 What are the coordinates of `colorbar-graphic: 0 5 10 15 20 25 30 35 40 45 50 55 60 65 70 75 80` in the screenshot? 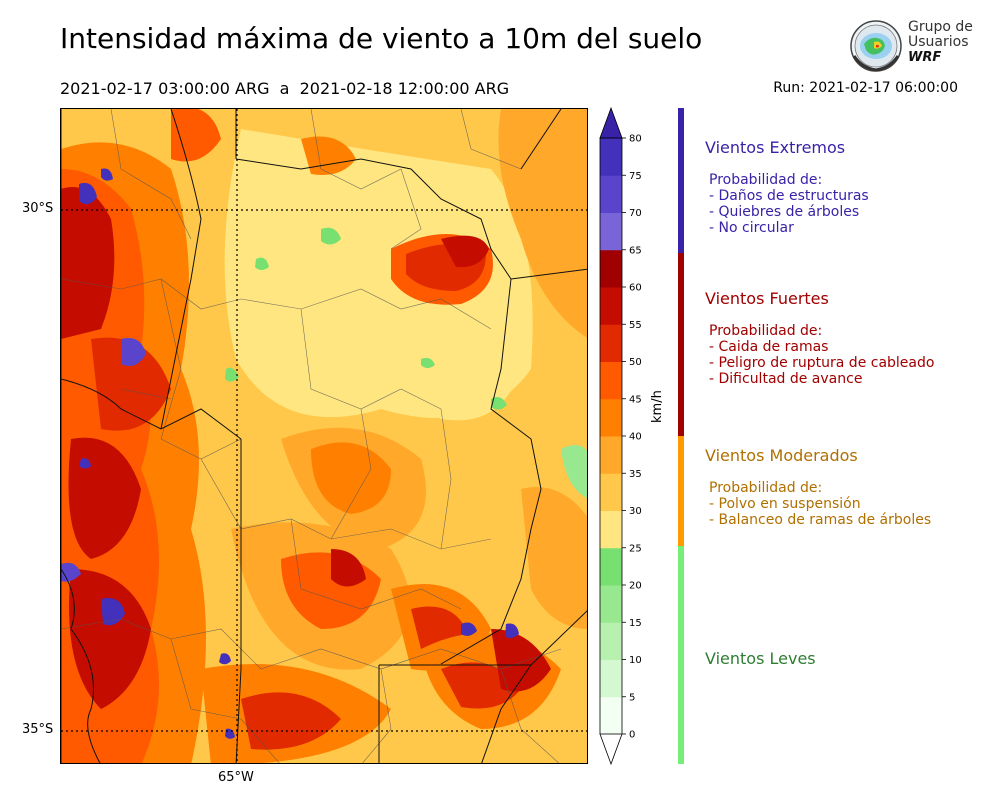 It's located at (620, 436).